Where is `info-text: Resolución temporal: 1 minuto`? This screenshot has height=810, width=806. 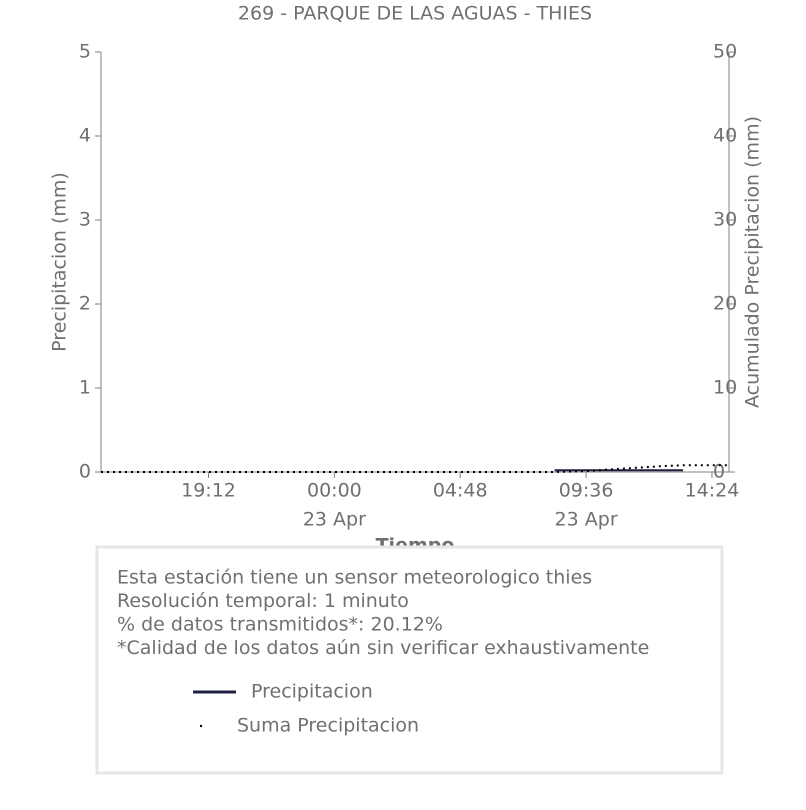 info-text: Resolución temporal: 1 minuto is located at coordinates (263, 601).